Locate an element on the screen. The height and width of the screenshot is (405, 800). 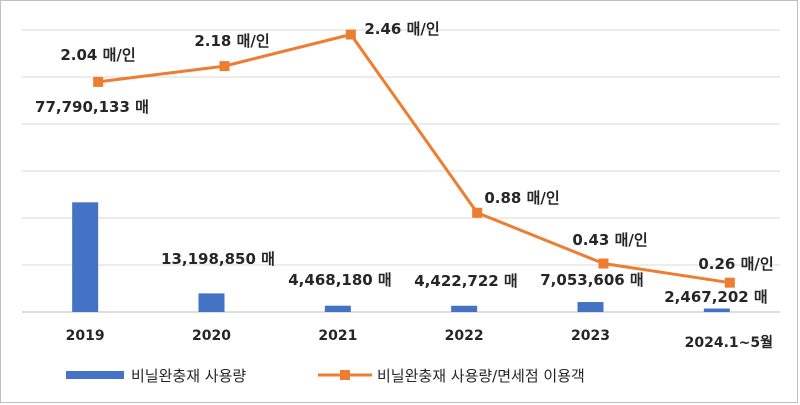
x-tick-label: 2021 is located at coordinates (337, 336).